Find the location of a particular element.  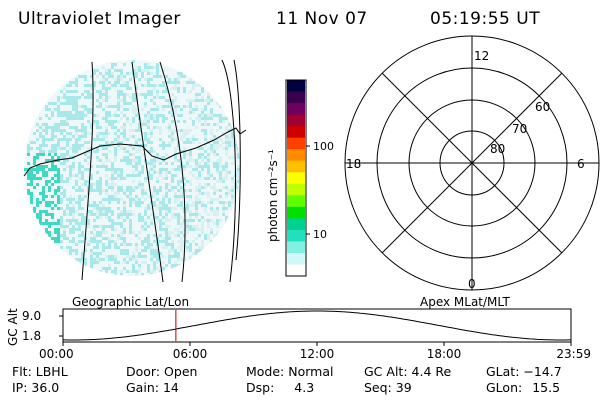

orbit-timeline: 9.0 1.8 GC Alt 00:00 06:00 12:00 18:00 23:59 is located at coordinates (298, 334).